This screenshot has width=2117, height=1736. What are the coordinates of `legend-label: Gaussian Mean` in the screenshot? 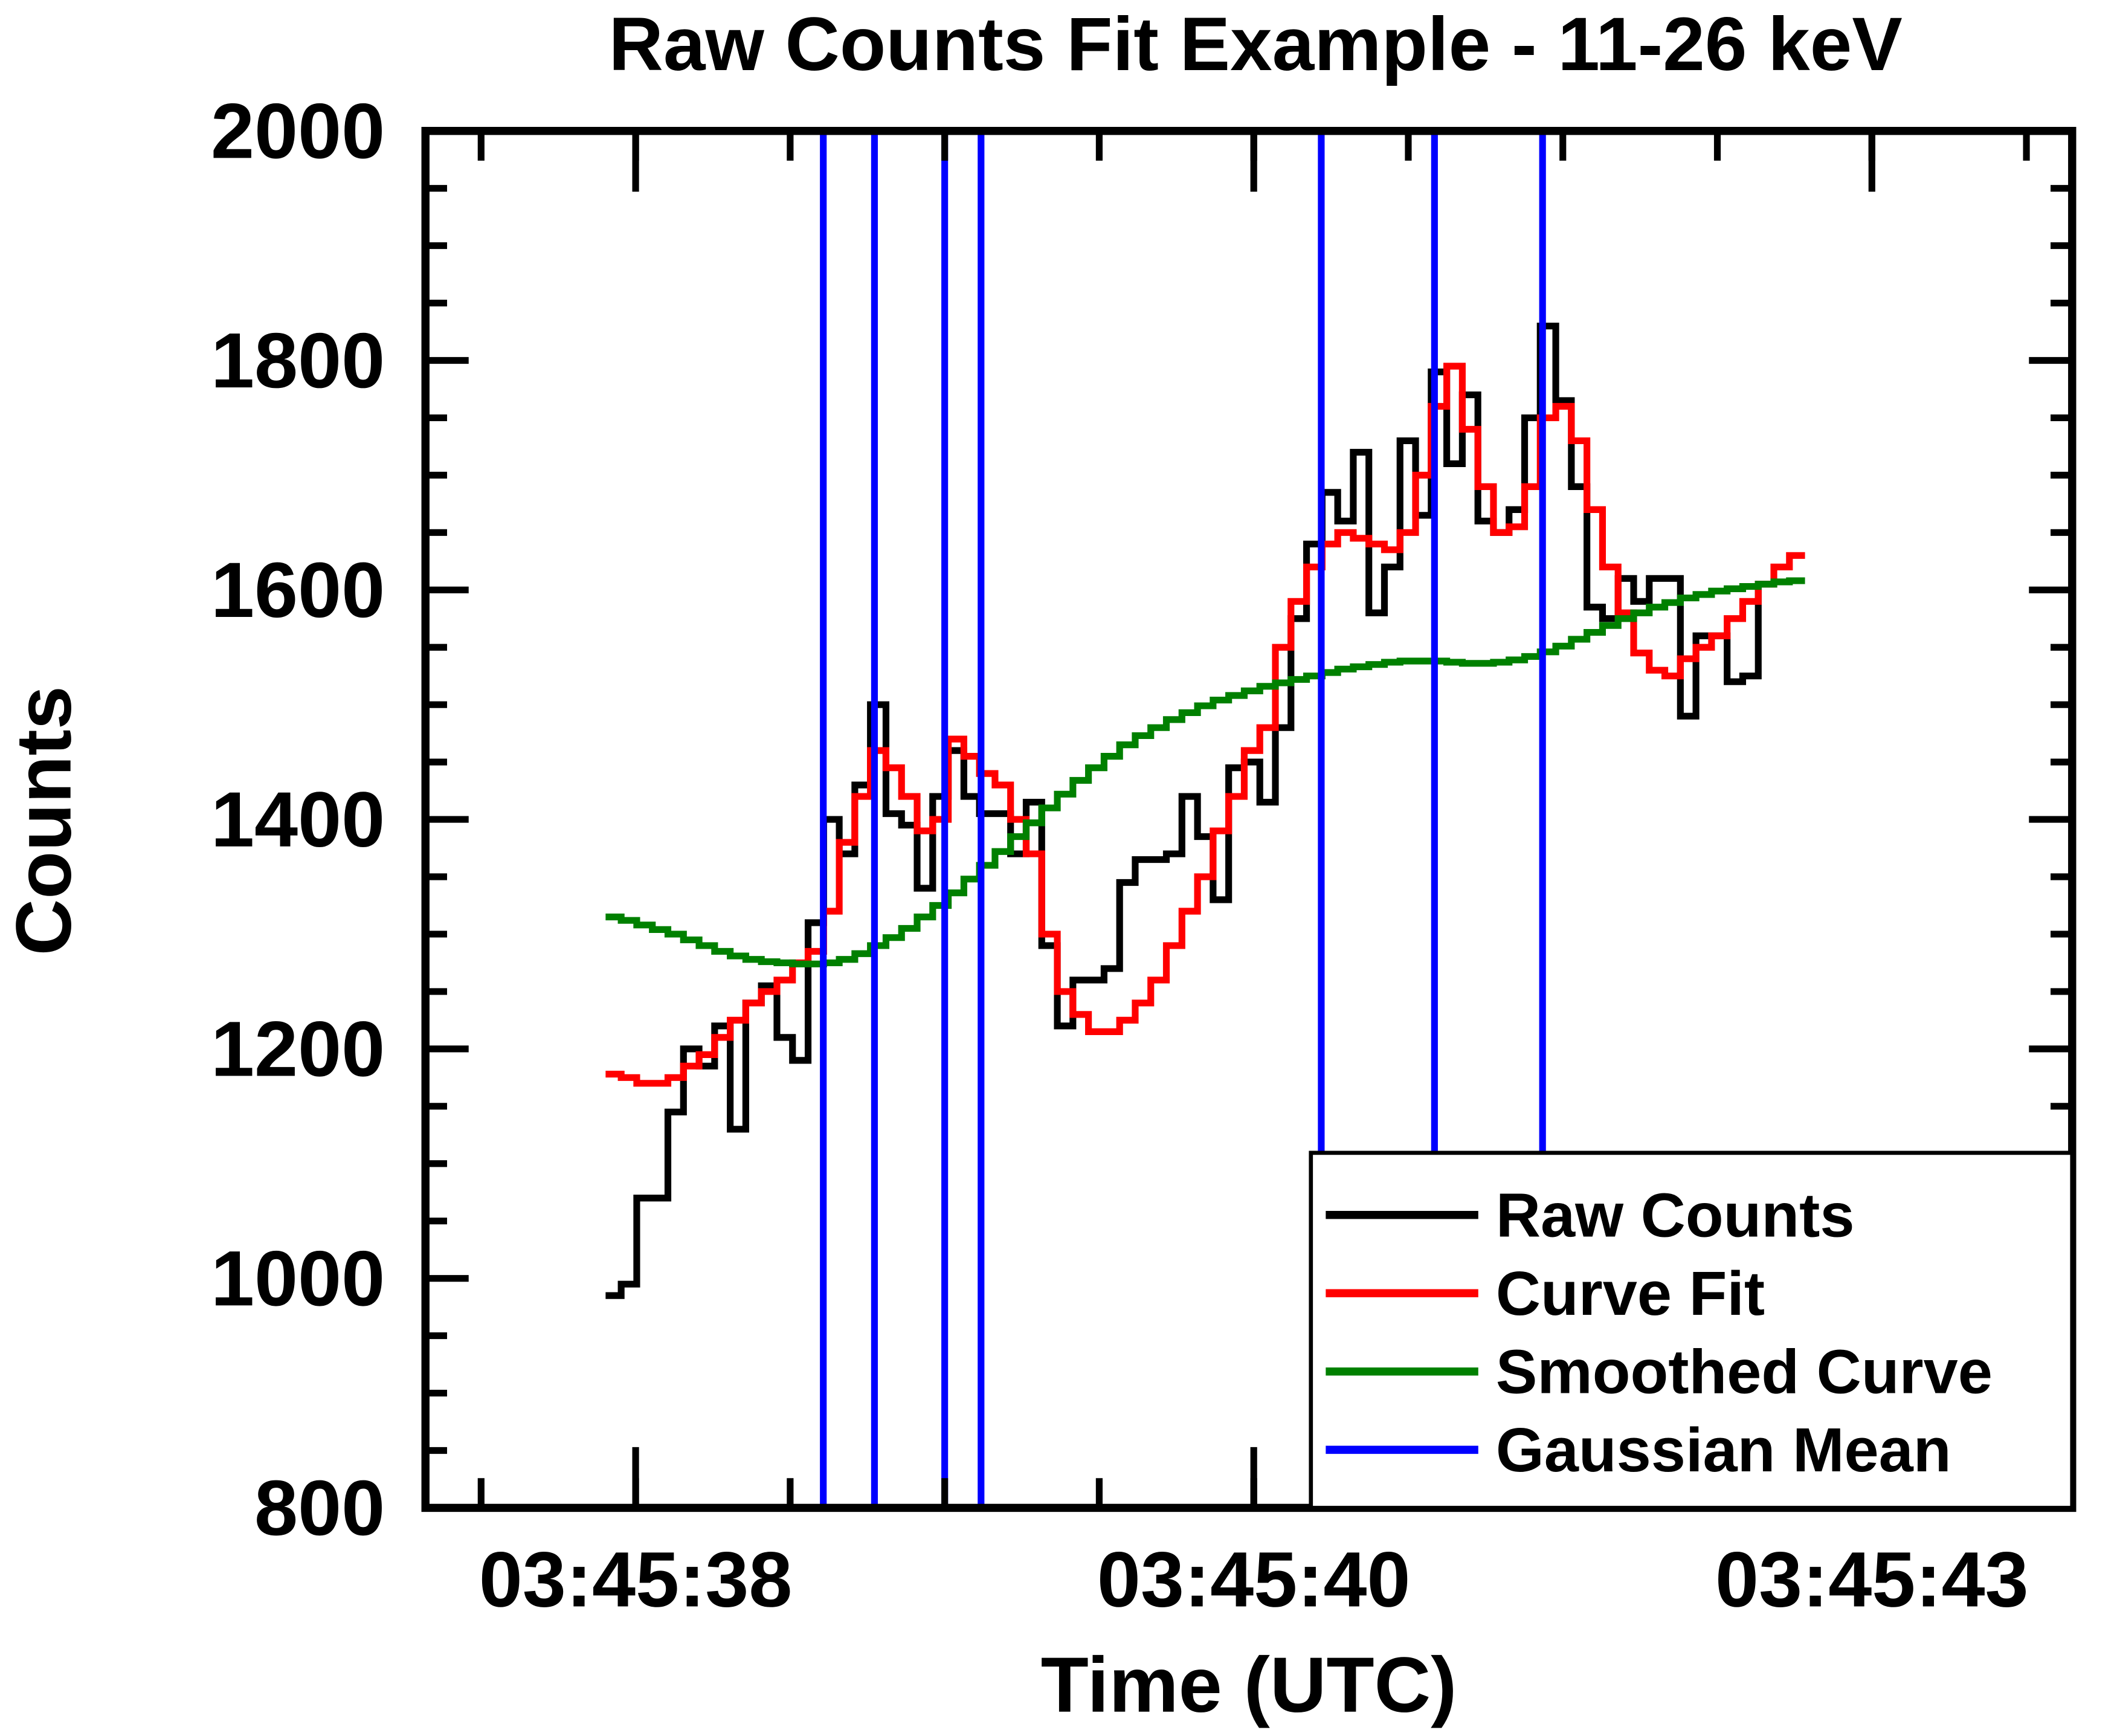 It's located at (1723, 1450).